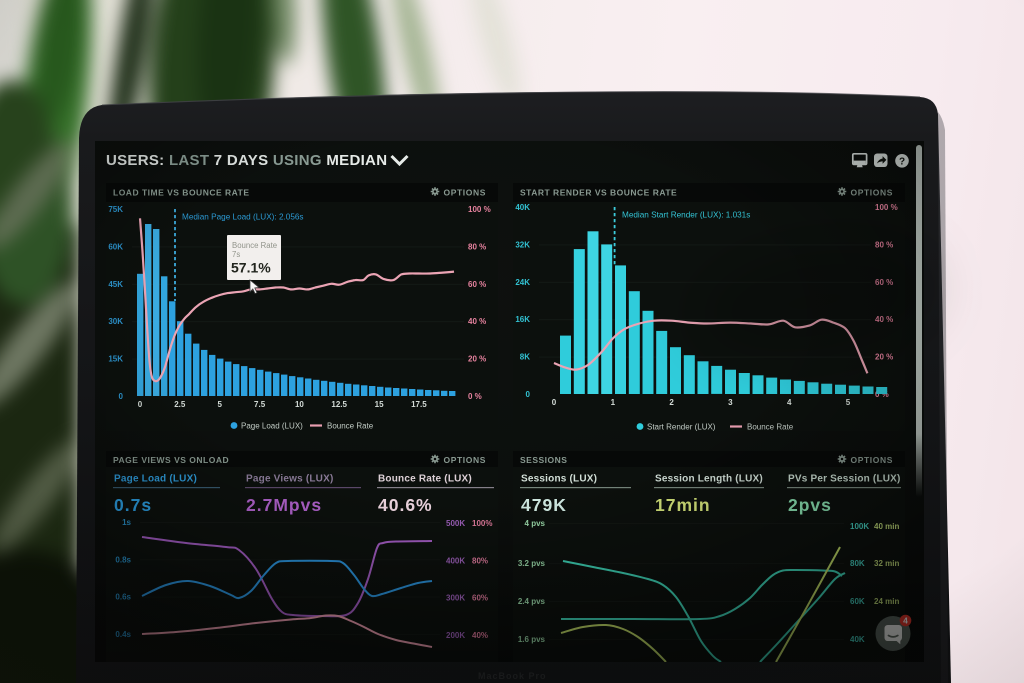 This screenshot has height=683, width=1024. Describe the element at coordinates (251, 268) in the screenshot. I see `svg-text: 57.1%` at that location.